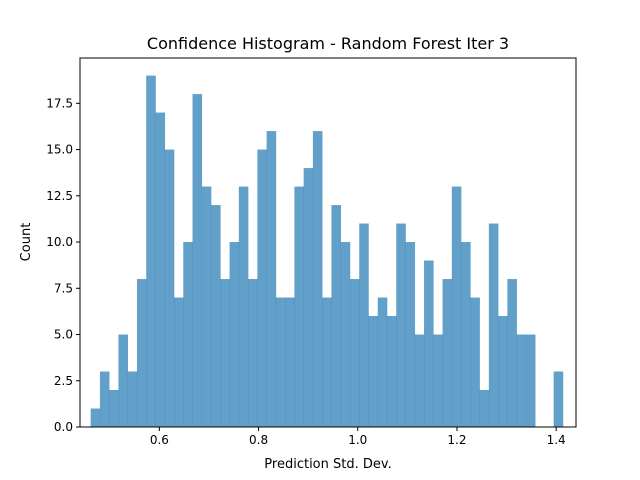 This screenshot has height=480, width=640. I want to click on x-tick-label: 1.0, so click(357, 440).